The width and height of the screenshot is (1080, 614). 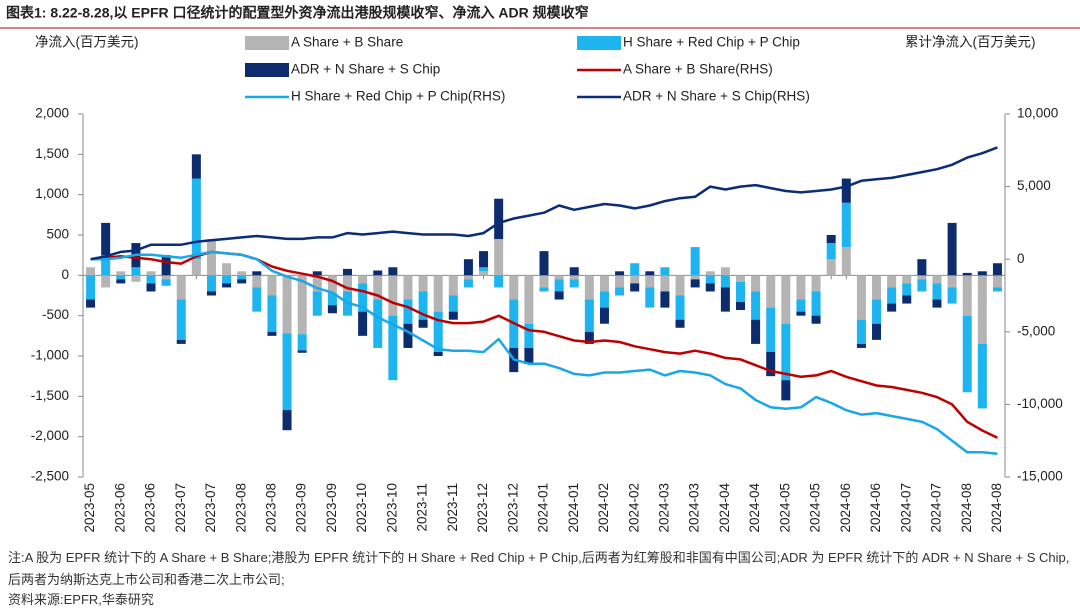 I want to click on source: 资料来源:EPFR,华泰研究, so click(x=81, y=599).